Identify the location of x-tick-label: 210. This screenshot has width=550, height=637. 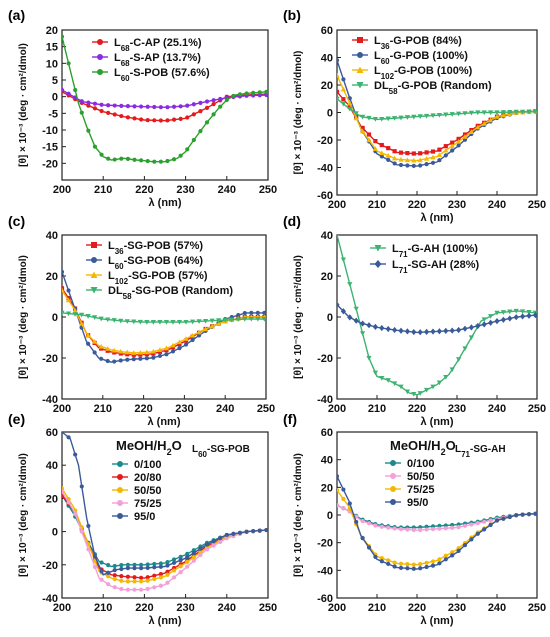
(103, 608).